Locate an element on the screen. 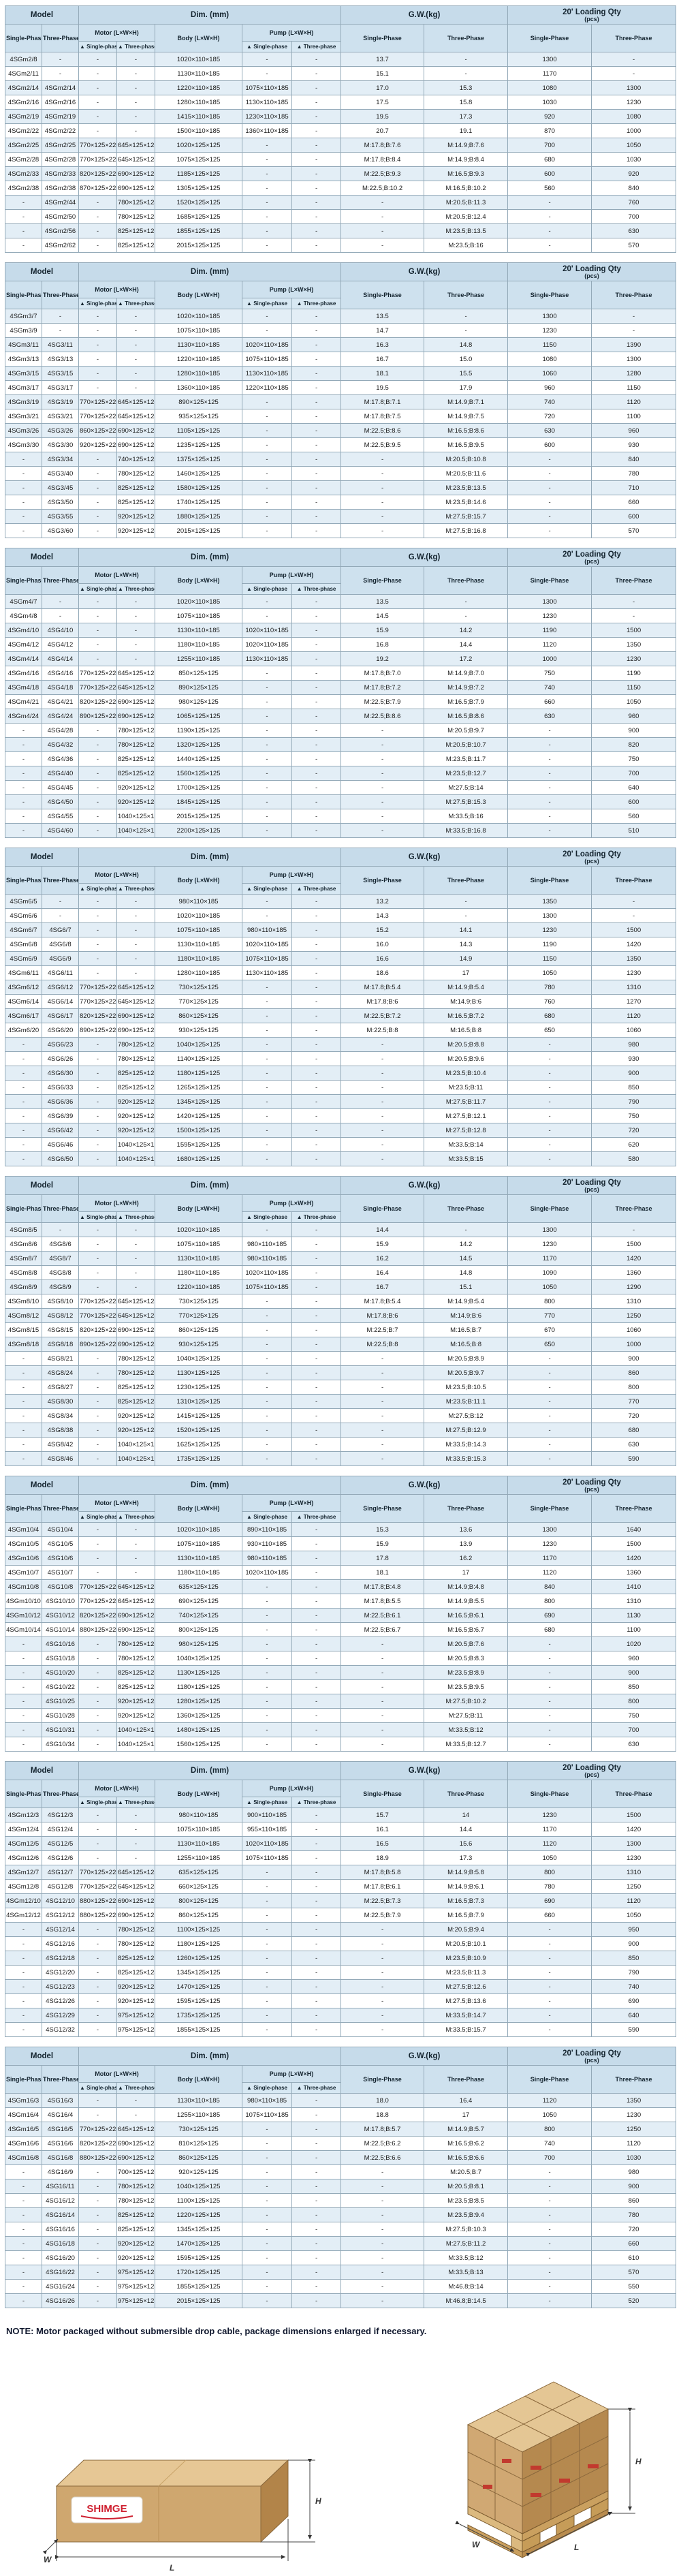 The height and width of the screenshot is (2576, 681). cell: 750 is located at coordinates (634, 758).